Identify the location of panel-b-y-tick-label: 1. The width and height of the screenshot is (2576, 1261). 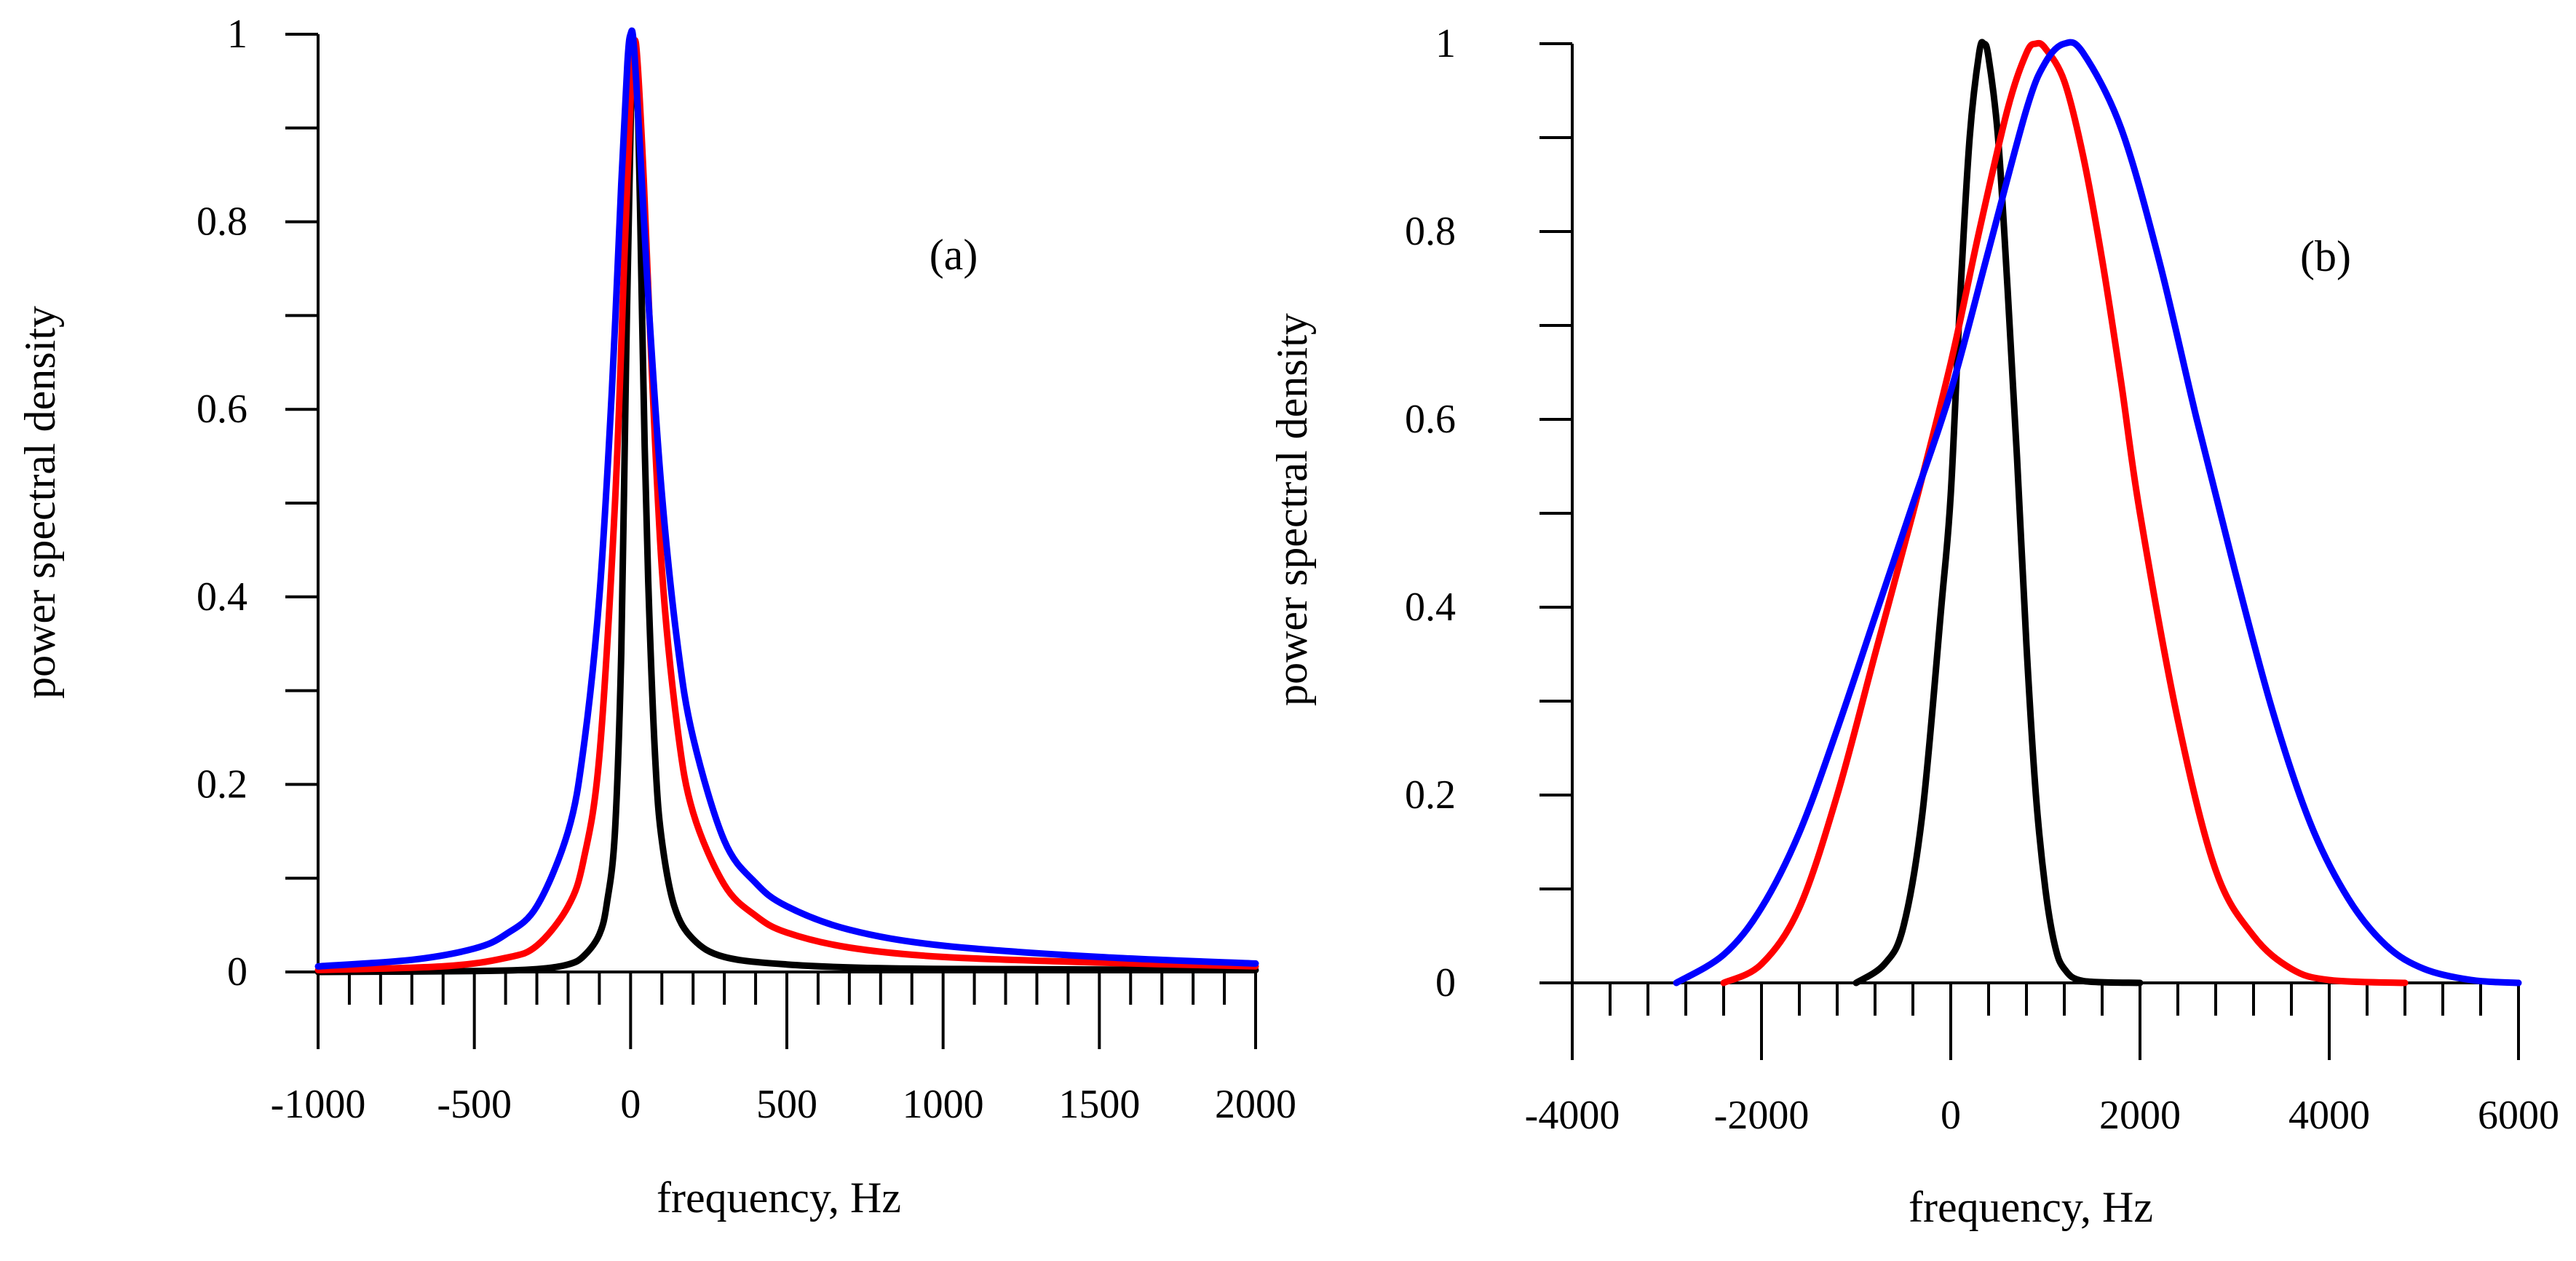
(1445, 43).